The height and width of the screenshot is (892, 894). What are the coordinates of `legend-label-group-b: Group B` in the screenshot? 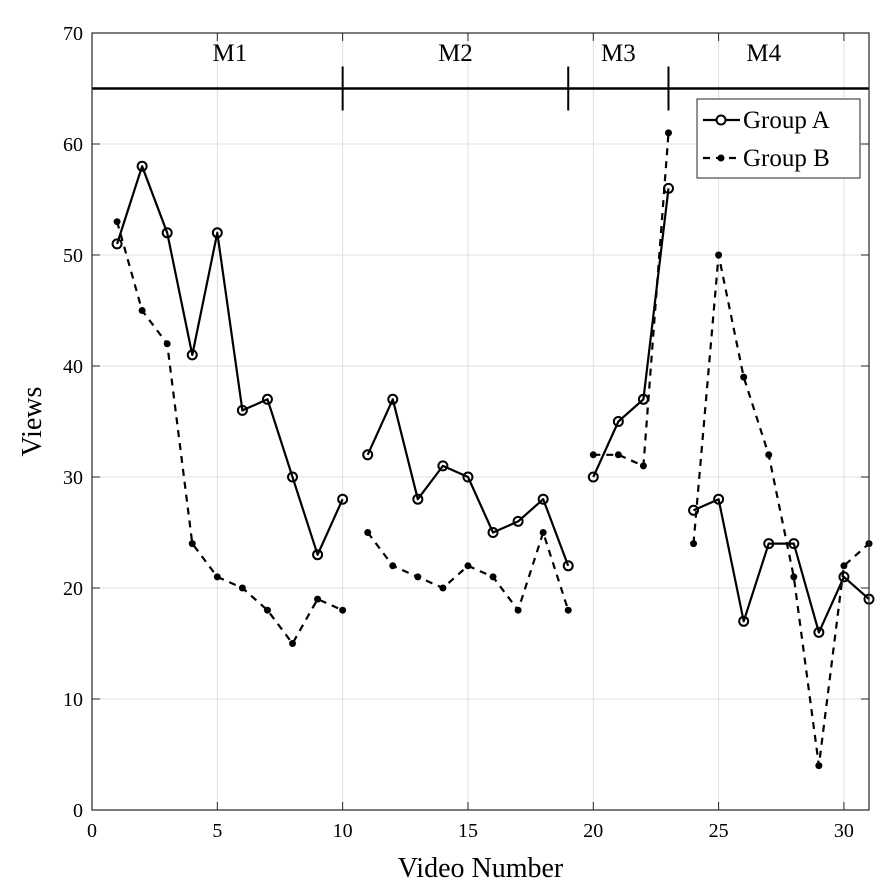 It's located at (786, 158).